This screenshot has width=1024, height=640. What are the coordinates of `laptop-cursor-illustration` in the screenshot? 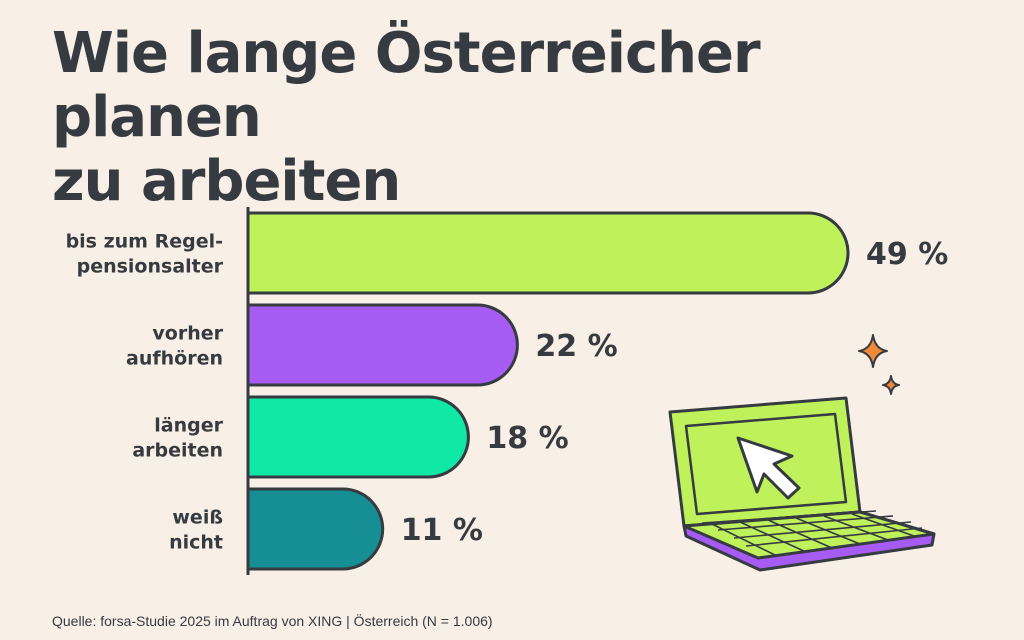 It's located at (802, 453).